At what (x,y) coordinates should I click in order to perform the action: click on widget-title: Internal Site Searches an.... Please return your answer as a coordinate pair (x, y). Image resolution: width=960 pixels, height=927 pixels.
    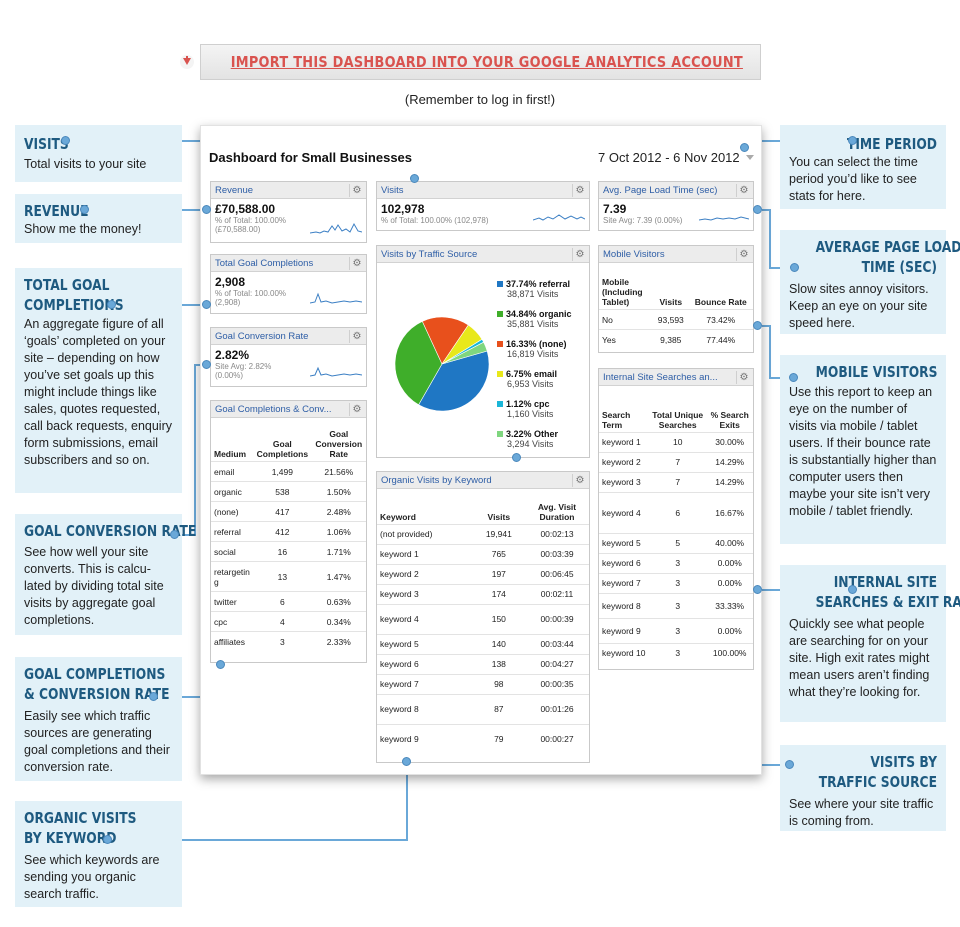
    Looking at the image, I should click on (660, 377).